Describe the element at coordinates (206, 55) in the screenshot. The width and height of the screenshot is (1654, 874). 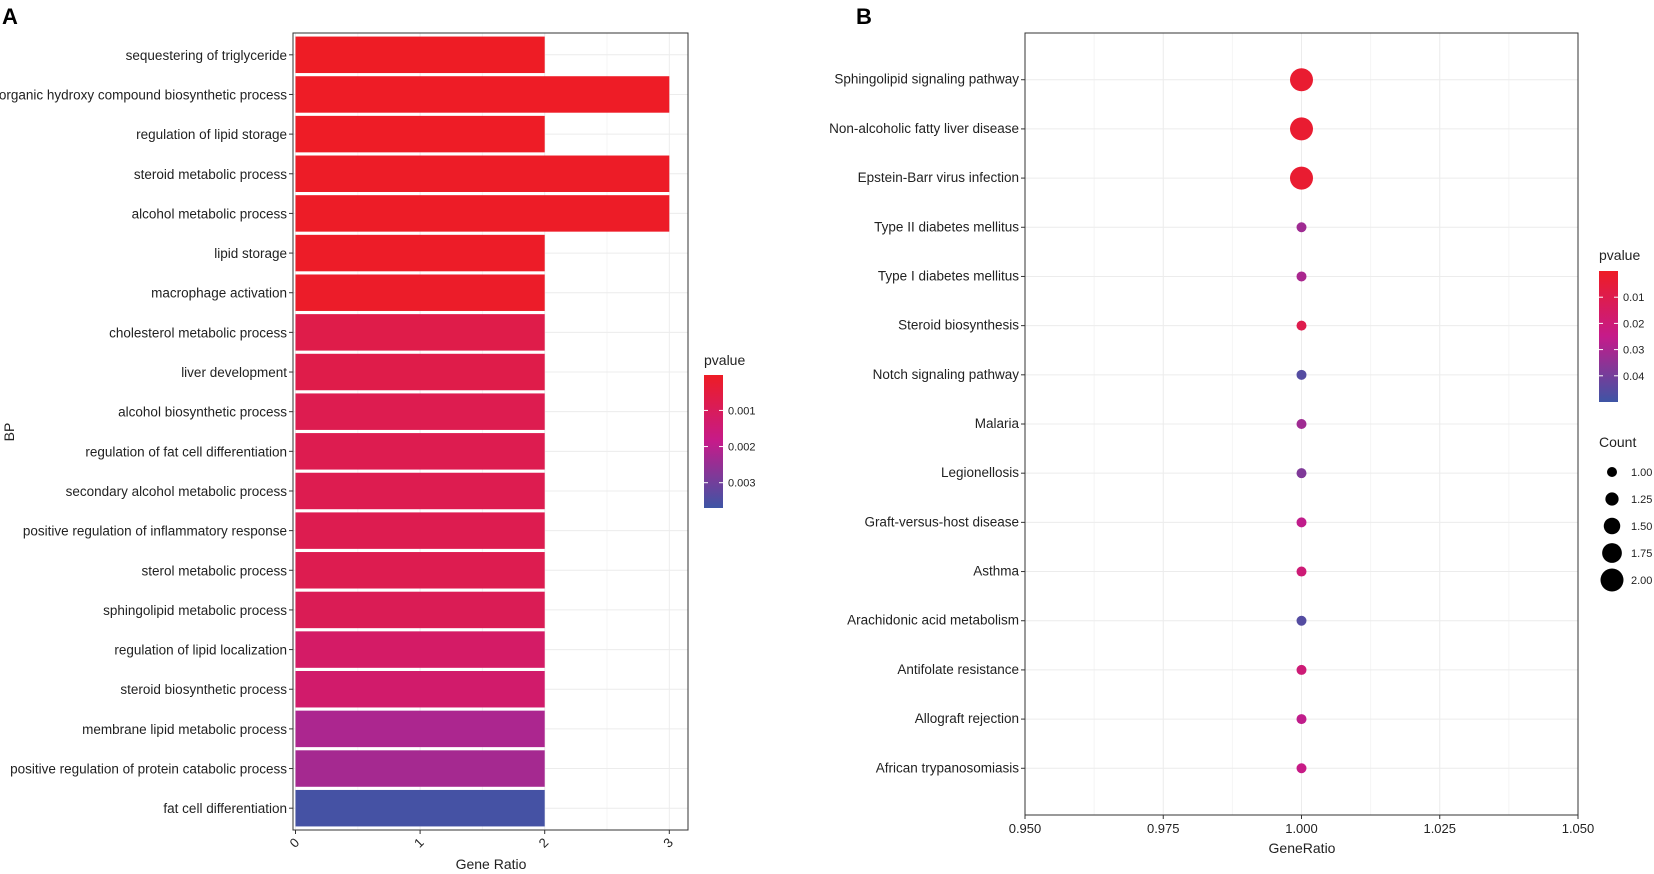
I see `chart-a-ytick-label-0: sequestering of triglyceride` at that location.